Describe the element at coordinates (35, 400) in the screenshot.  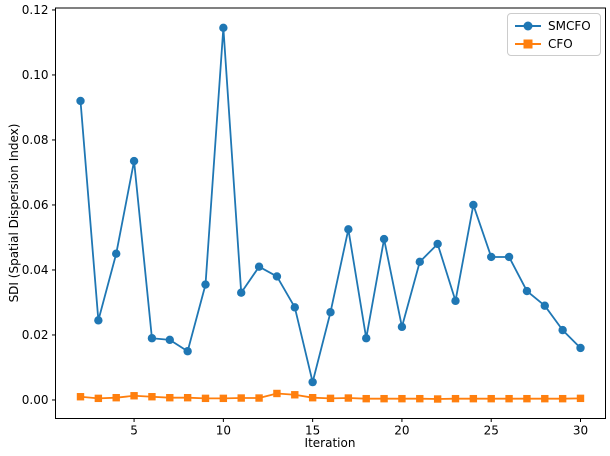
I see `y-tick-label: 0.00` at that location.